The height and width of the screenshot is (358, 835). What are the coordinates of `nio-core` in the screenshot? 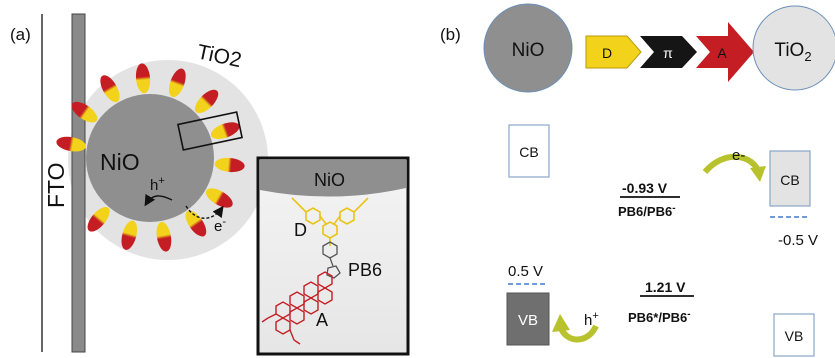 It's located at (150, 158).